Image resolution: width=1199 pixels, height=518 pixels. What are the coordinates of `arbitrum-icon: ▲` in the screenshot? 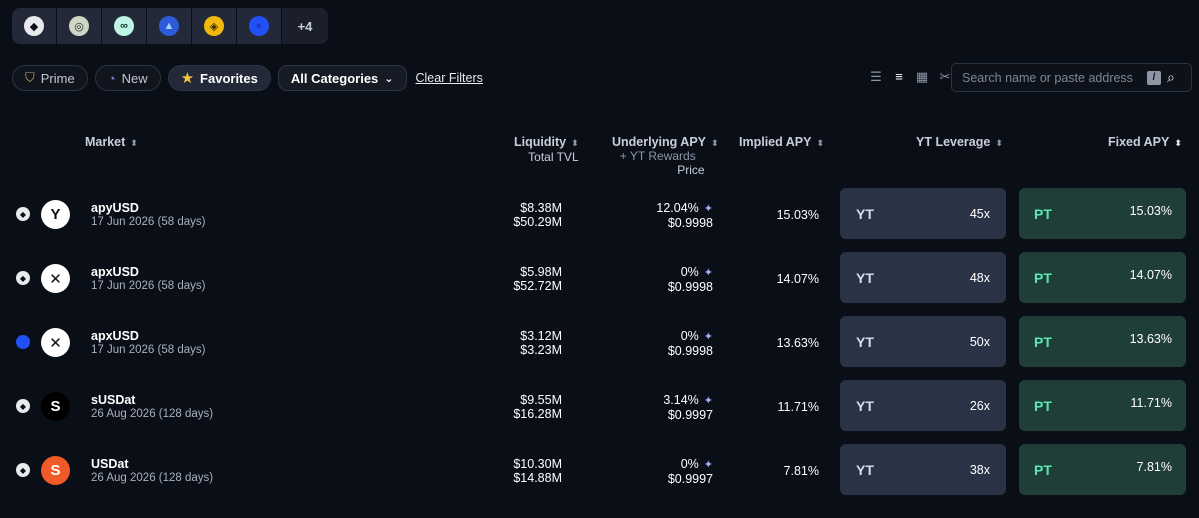 It's located at (169, 26).